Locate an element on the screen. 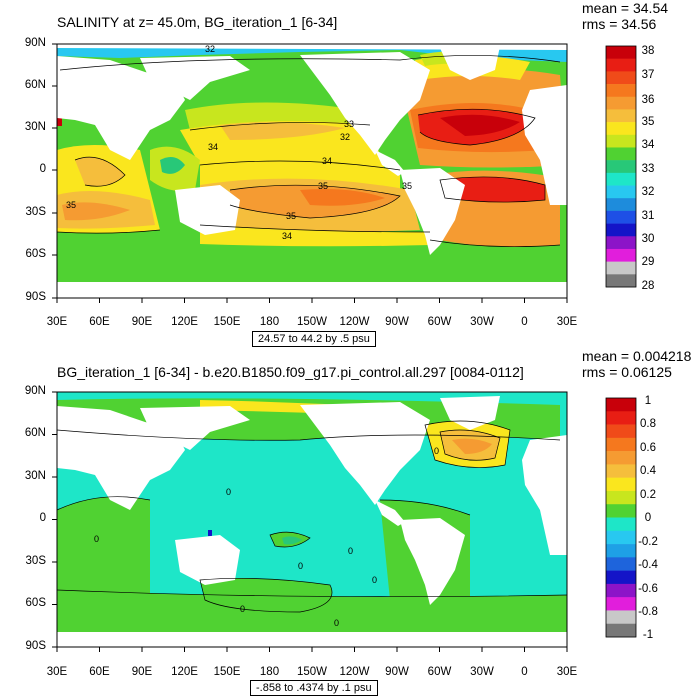  colorbar-label: 38 is located at coordinates (648, 51).